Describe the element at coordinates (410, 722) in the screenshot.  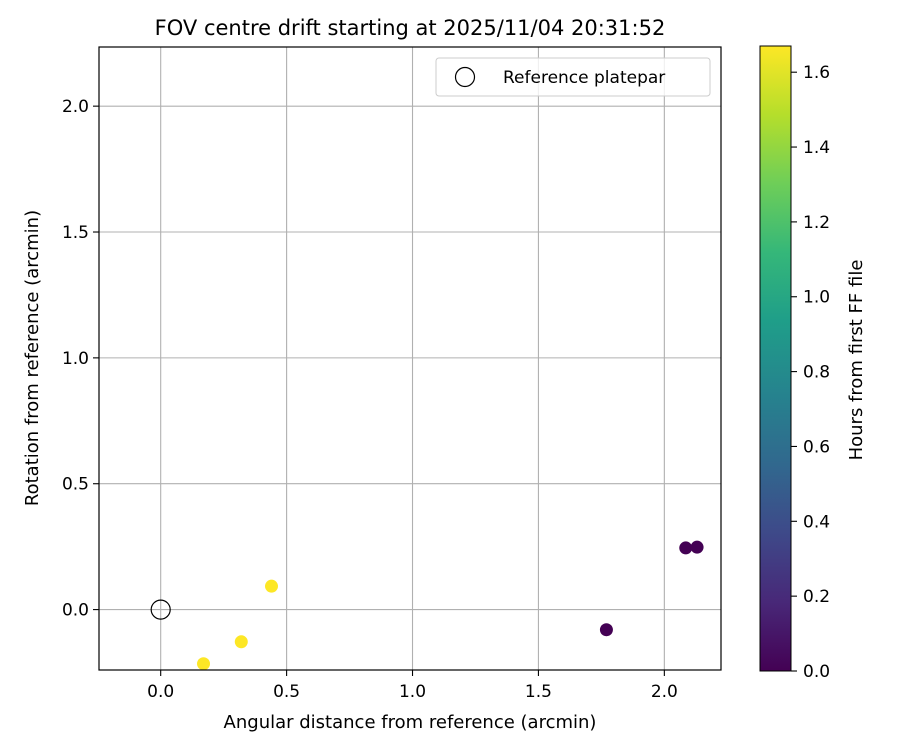
I see `x-axis-label: Angular distance from reference (arcmin)` at that location.